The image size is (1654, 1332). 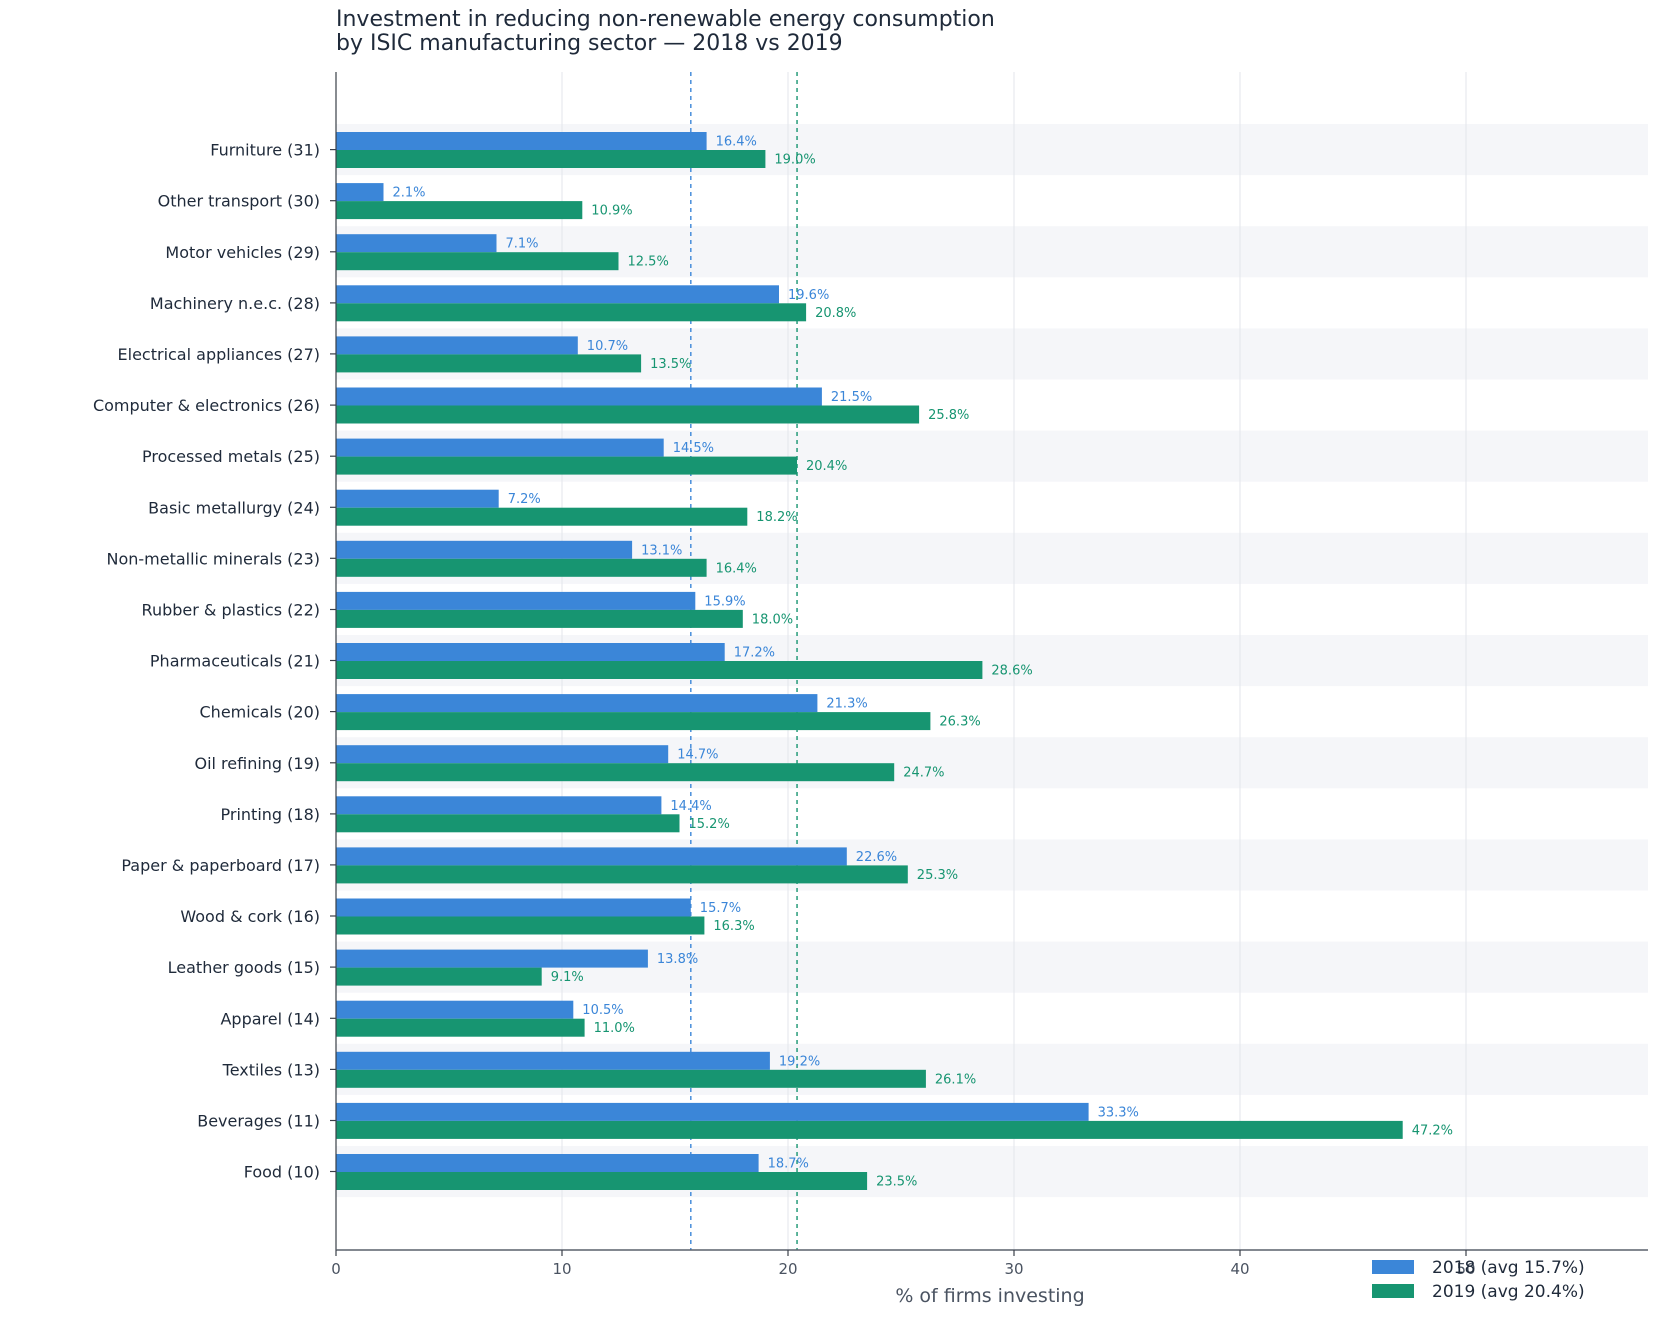 What do you see at coordinates (923, 773) in the screenshot?
I see `value-label: 24.7%` at bounding box center [923, 773].